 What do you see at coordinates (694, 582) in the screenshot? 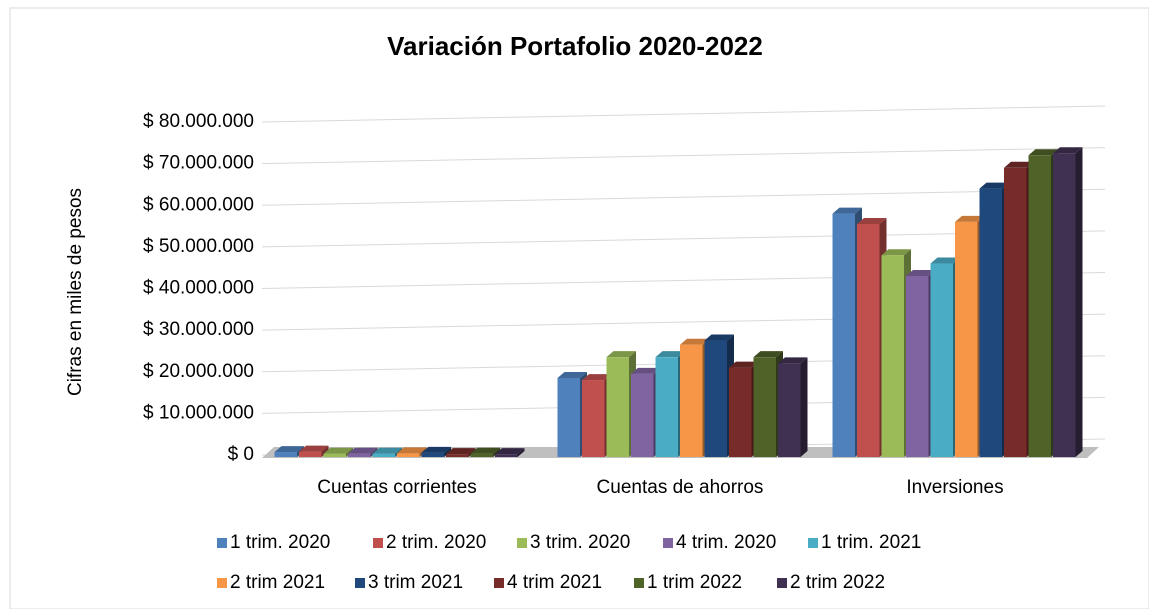
I see `legend-label: 1 trim 2022` at bounding box center [694, 582].